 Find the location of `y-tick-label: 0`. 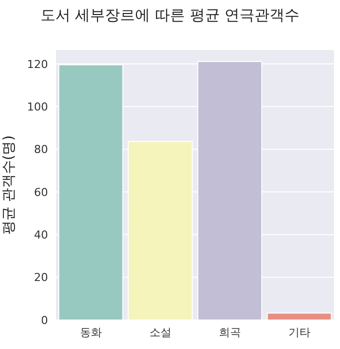

y-tick-label: 0 is located at coordinates (44, 320).